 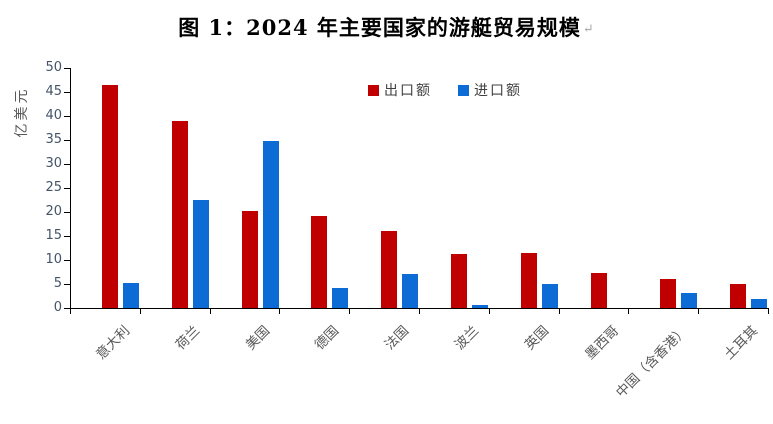 What do you see at coordinates (110, 196) in the screenshot?
I see `bar-出口额-0` at bounding box center [110, 196].